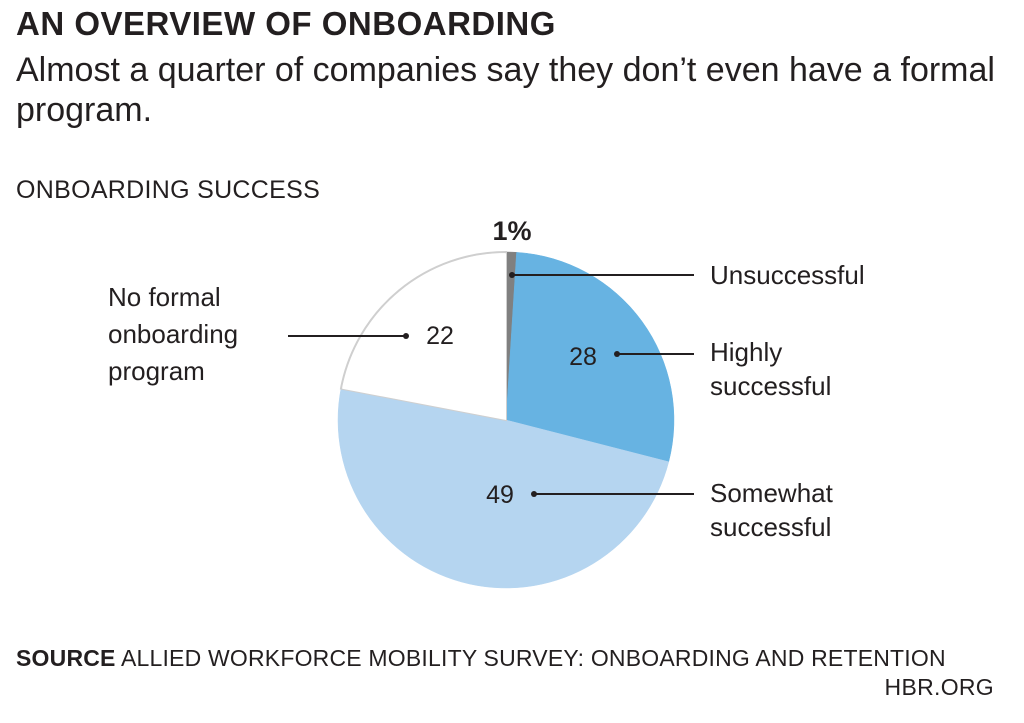  I want to click on value-label-unsuccessful: 1%, so click(511, 231).